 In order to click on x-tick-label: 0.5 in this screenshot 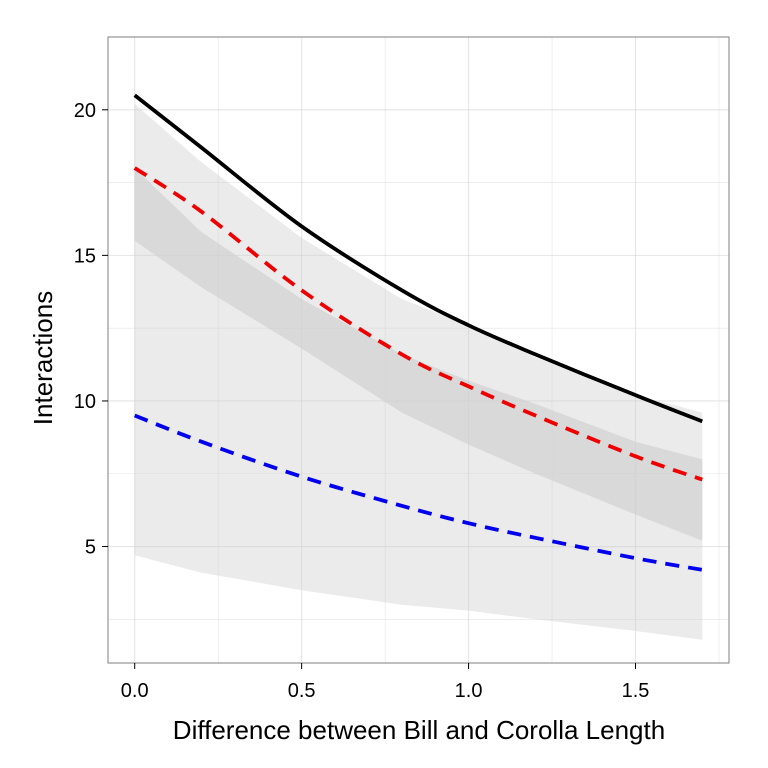, I will do `click(302, 691)`.